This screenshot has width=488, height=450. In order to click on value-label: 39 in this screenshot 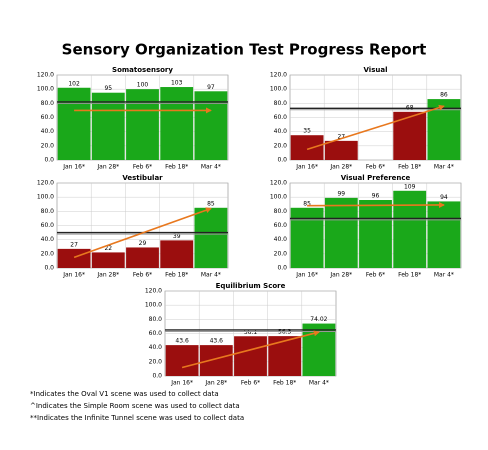, I will do `click(177, 236)`.